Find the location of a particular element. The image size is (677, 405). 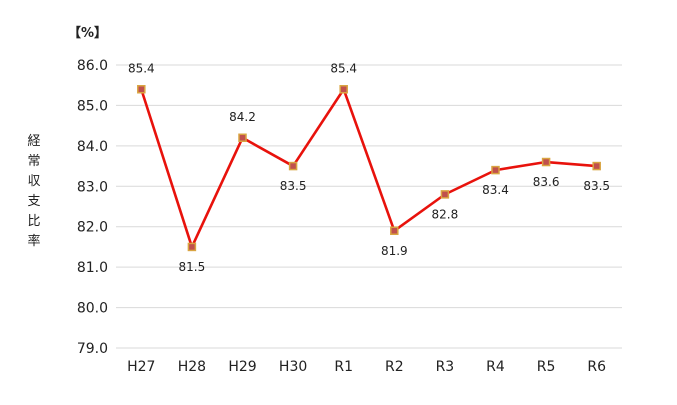

y-tick-label: 81.0 is located at coordinates (92, 268).